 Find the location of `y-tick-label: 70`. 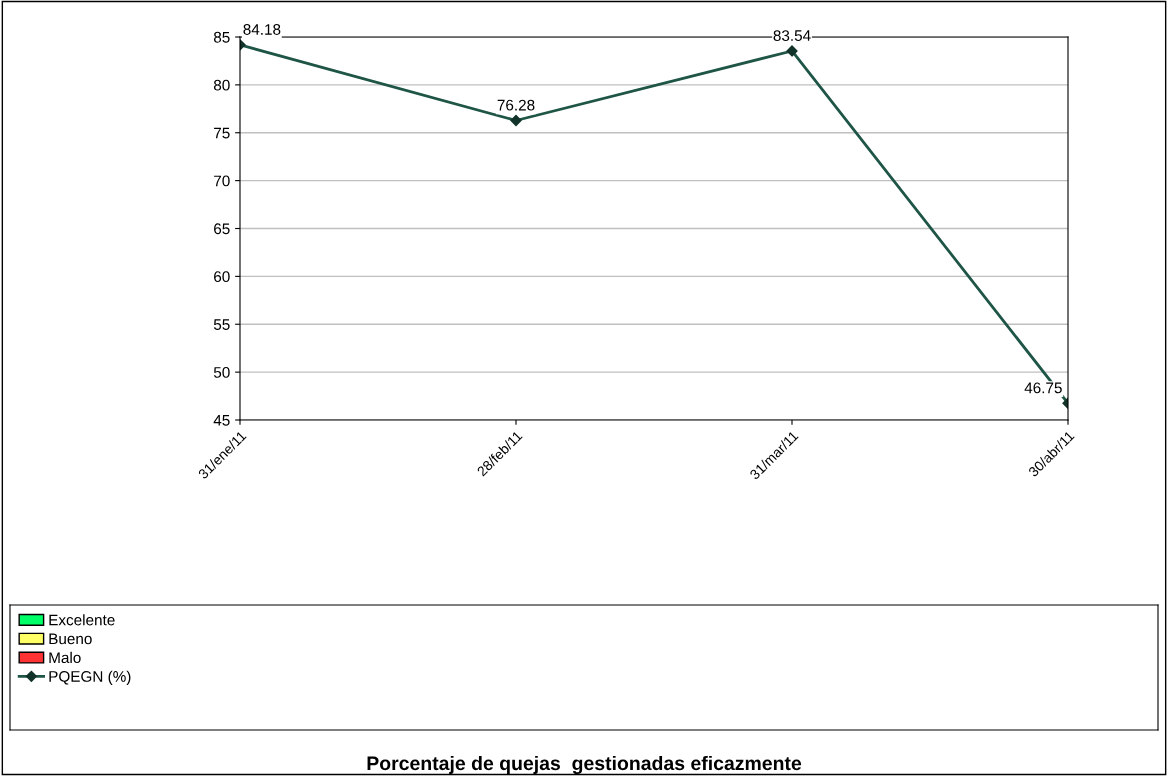

y-tick-label: 70 is located at coordinates (222, 181).